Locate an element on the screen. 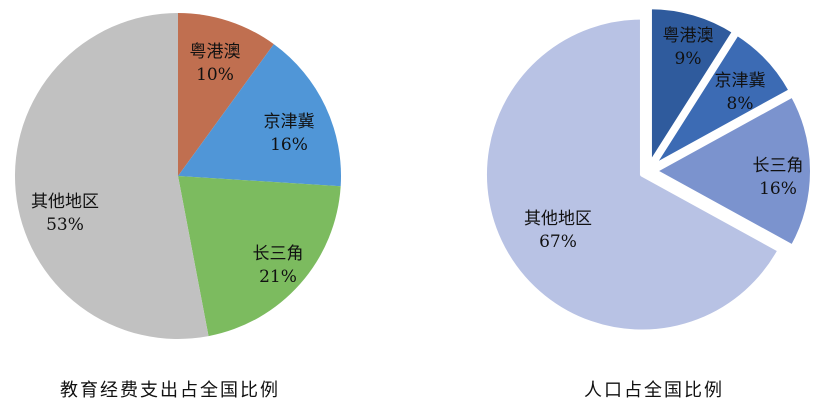 The height and width of the screenshot is (416, 833). slice-percent: 67% is located at coordinates (558, 242).